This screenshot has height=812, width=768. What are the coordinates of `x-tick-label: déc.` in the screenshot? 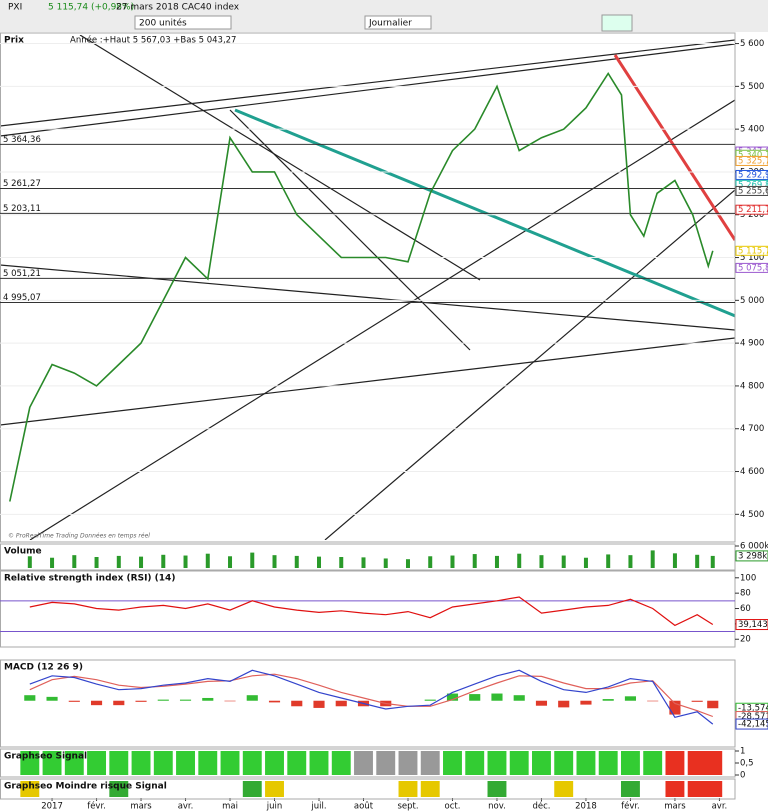 It's located at (541, 806).